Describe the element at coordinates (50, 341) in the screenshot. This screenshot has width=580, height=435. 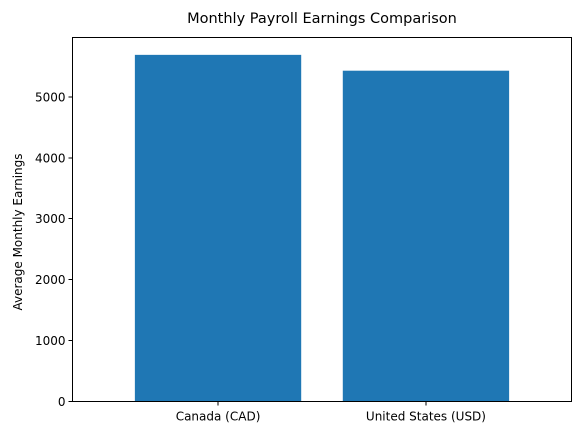
I see `y-tick-label-1: 1000` at that location.